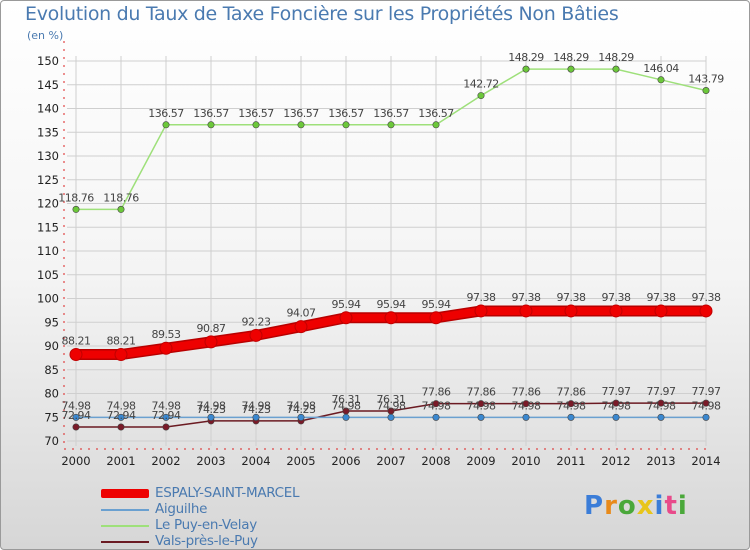  Describe the element at coordinates (256, 321) in the screenshot. I see `data-label: 92.23` at that location.